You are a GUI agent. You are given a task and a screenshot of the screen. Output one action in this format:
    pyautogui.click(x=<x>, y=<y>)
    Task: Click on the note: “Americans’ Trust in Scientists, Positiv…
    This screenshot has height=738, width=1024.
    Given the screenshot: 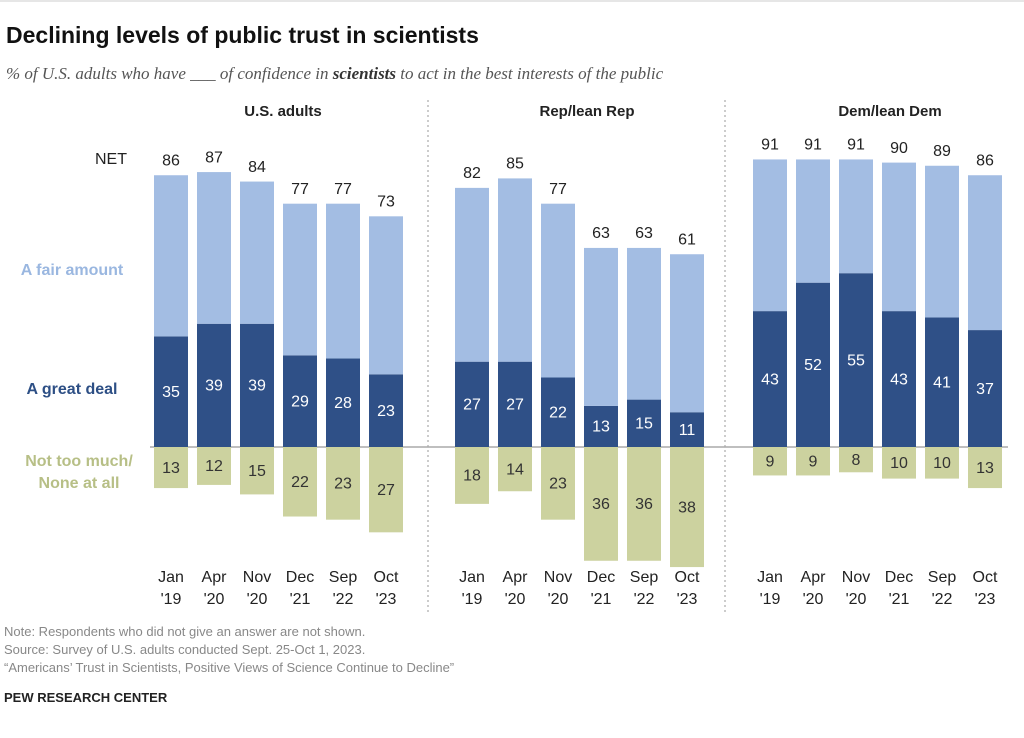 What is the action you would take?
    pyautogui.click(x=229, y=667)
    